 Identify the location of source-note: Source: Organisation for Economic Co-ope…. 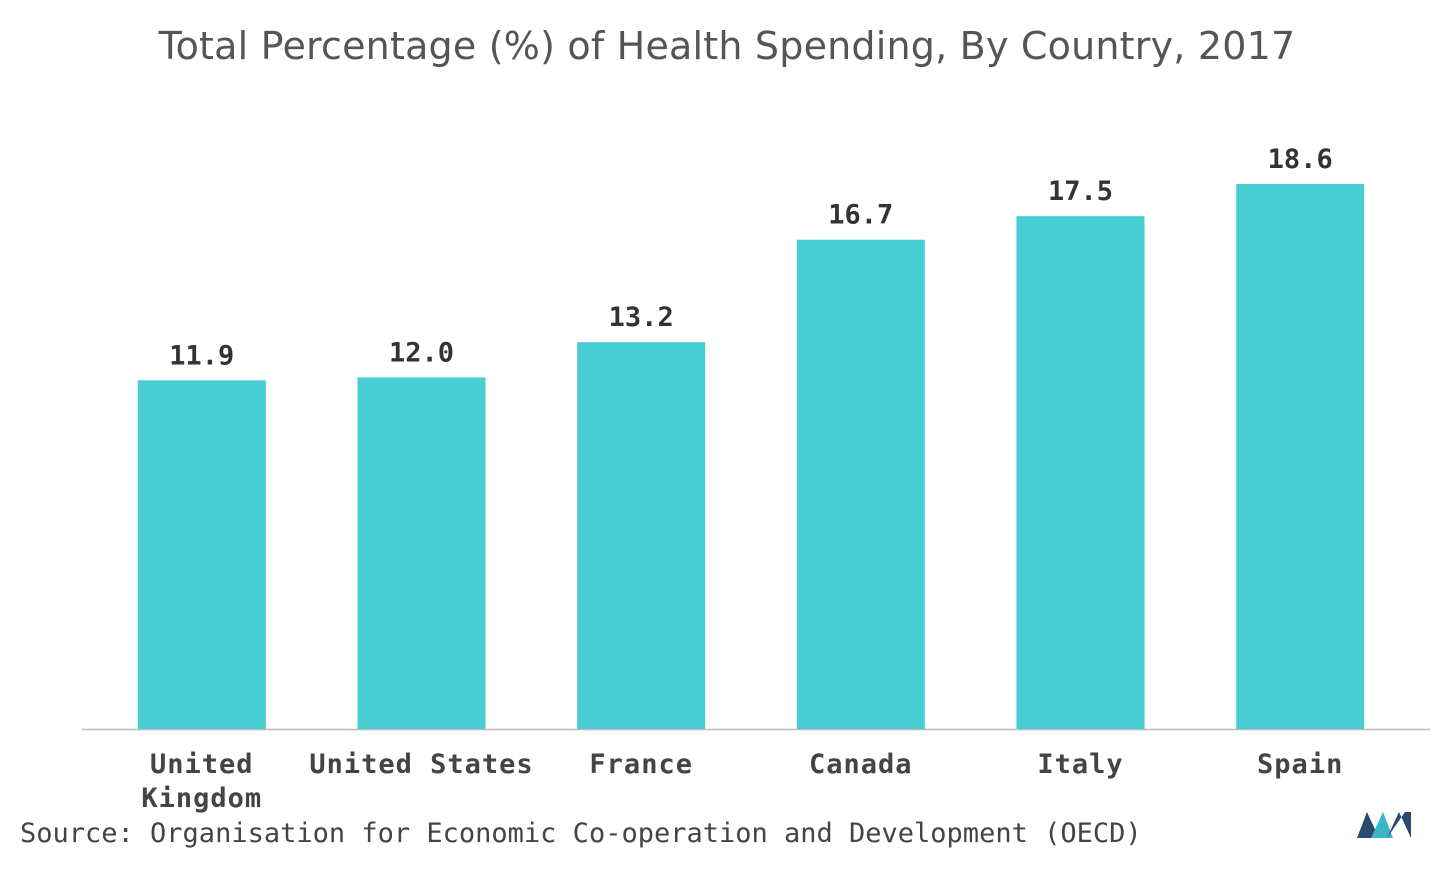
(581, 833).